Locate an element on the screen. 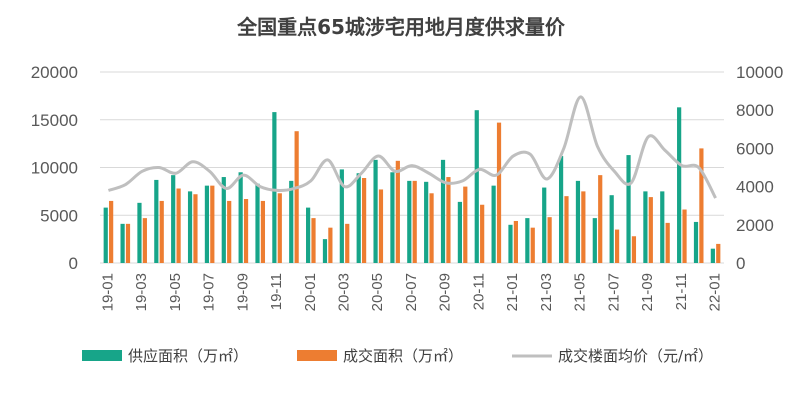 This screenshot has width=803, height=403. y-right-tick-label: 0 is located at coordinates (740, 263).